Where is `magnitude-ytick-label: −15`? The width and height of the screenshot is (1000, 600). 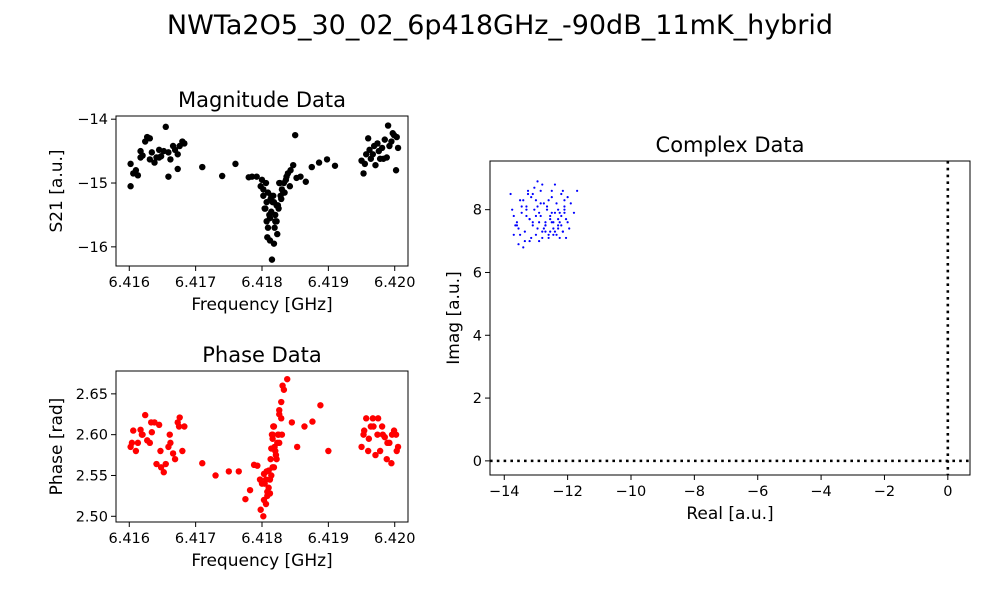 magnitude-ytick-label: −15 is located at coordinates (92, 184).